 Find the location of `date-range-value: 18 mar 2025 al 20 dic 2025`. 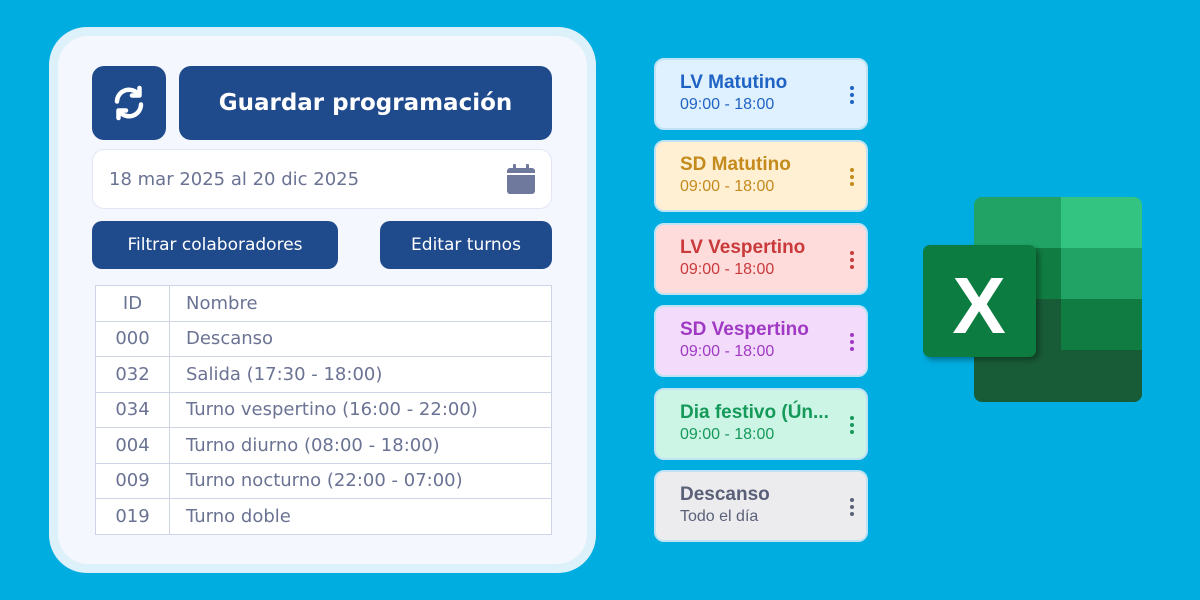

date-range-value: 18 mar 2025 al 20 dic 2025 is located at coordinates (234, 179).